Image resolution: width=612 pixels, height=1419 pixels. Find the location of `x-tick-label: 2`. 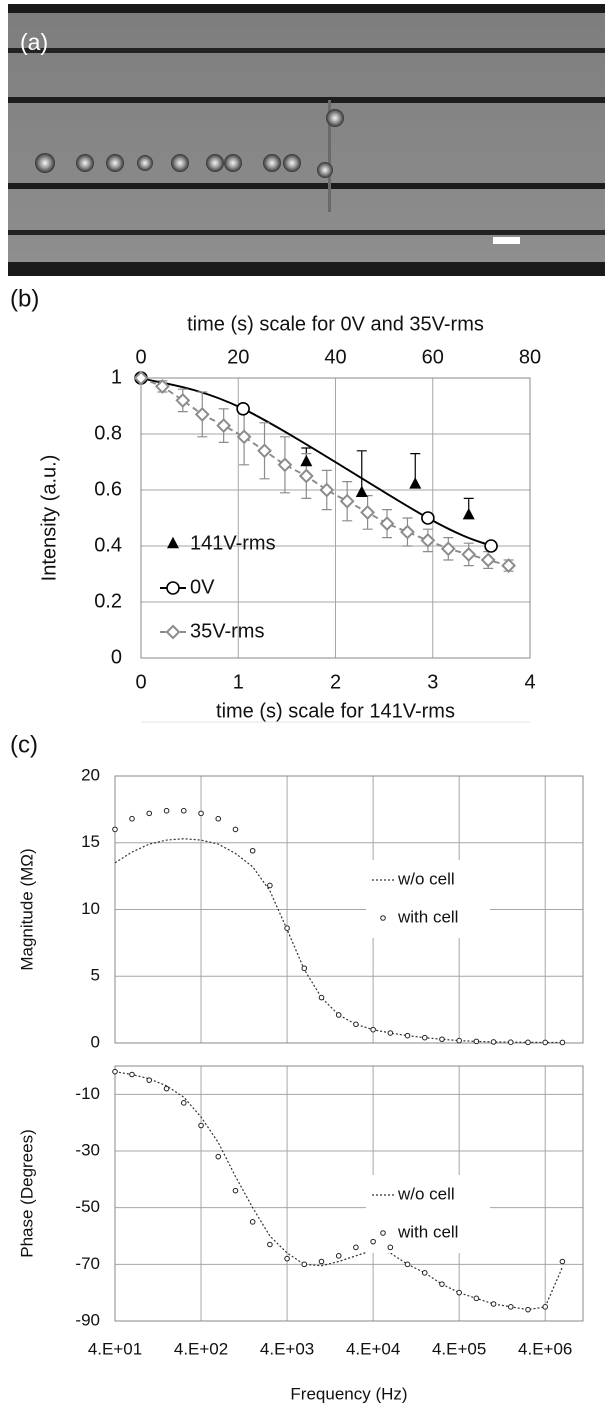

x-tick-label: 2 is located at coordinates (335, 682).